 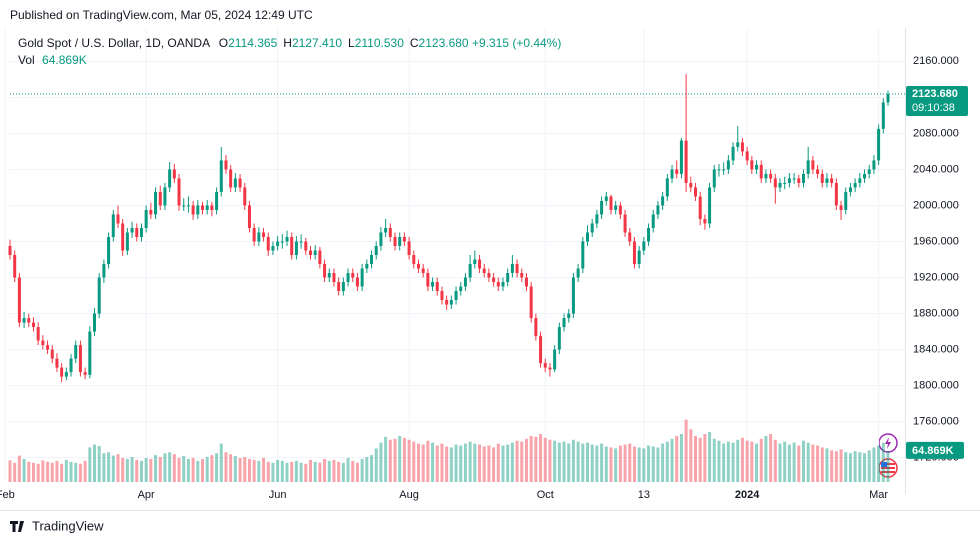 What do you see at coordinates (114, 43) in the screenshot?
I see `symbol-title: Gold Spot / U.S. Dollar, 1D, OANDA` at bounding box center [114, 43].